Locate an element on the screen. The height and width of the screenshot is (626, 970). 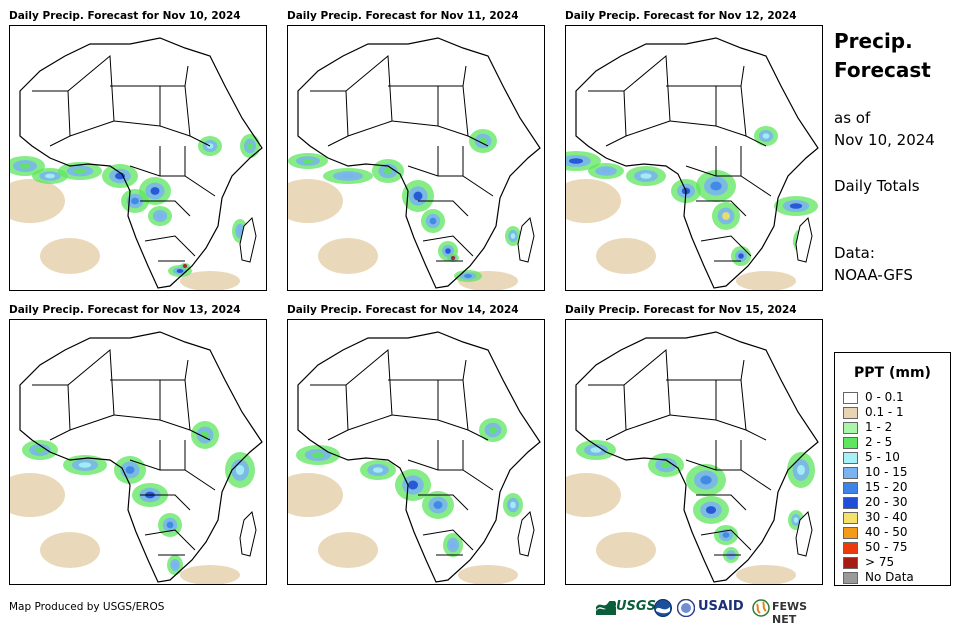
side-title: Precip. Forecast is located at coordinates (882, 56).